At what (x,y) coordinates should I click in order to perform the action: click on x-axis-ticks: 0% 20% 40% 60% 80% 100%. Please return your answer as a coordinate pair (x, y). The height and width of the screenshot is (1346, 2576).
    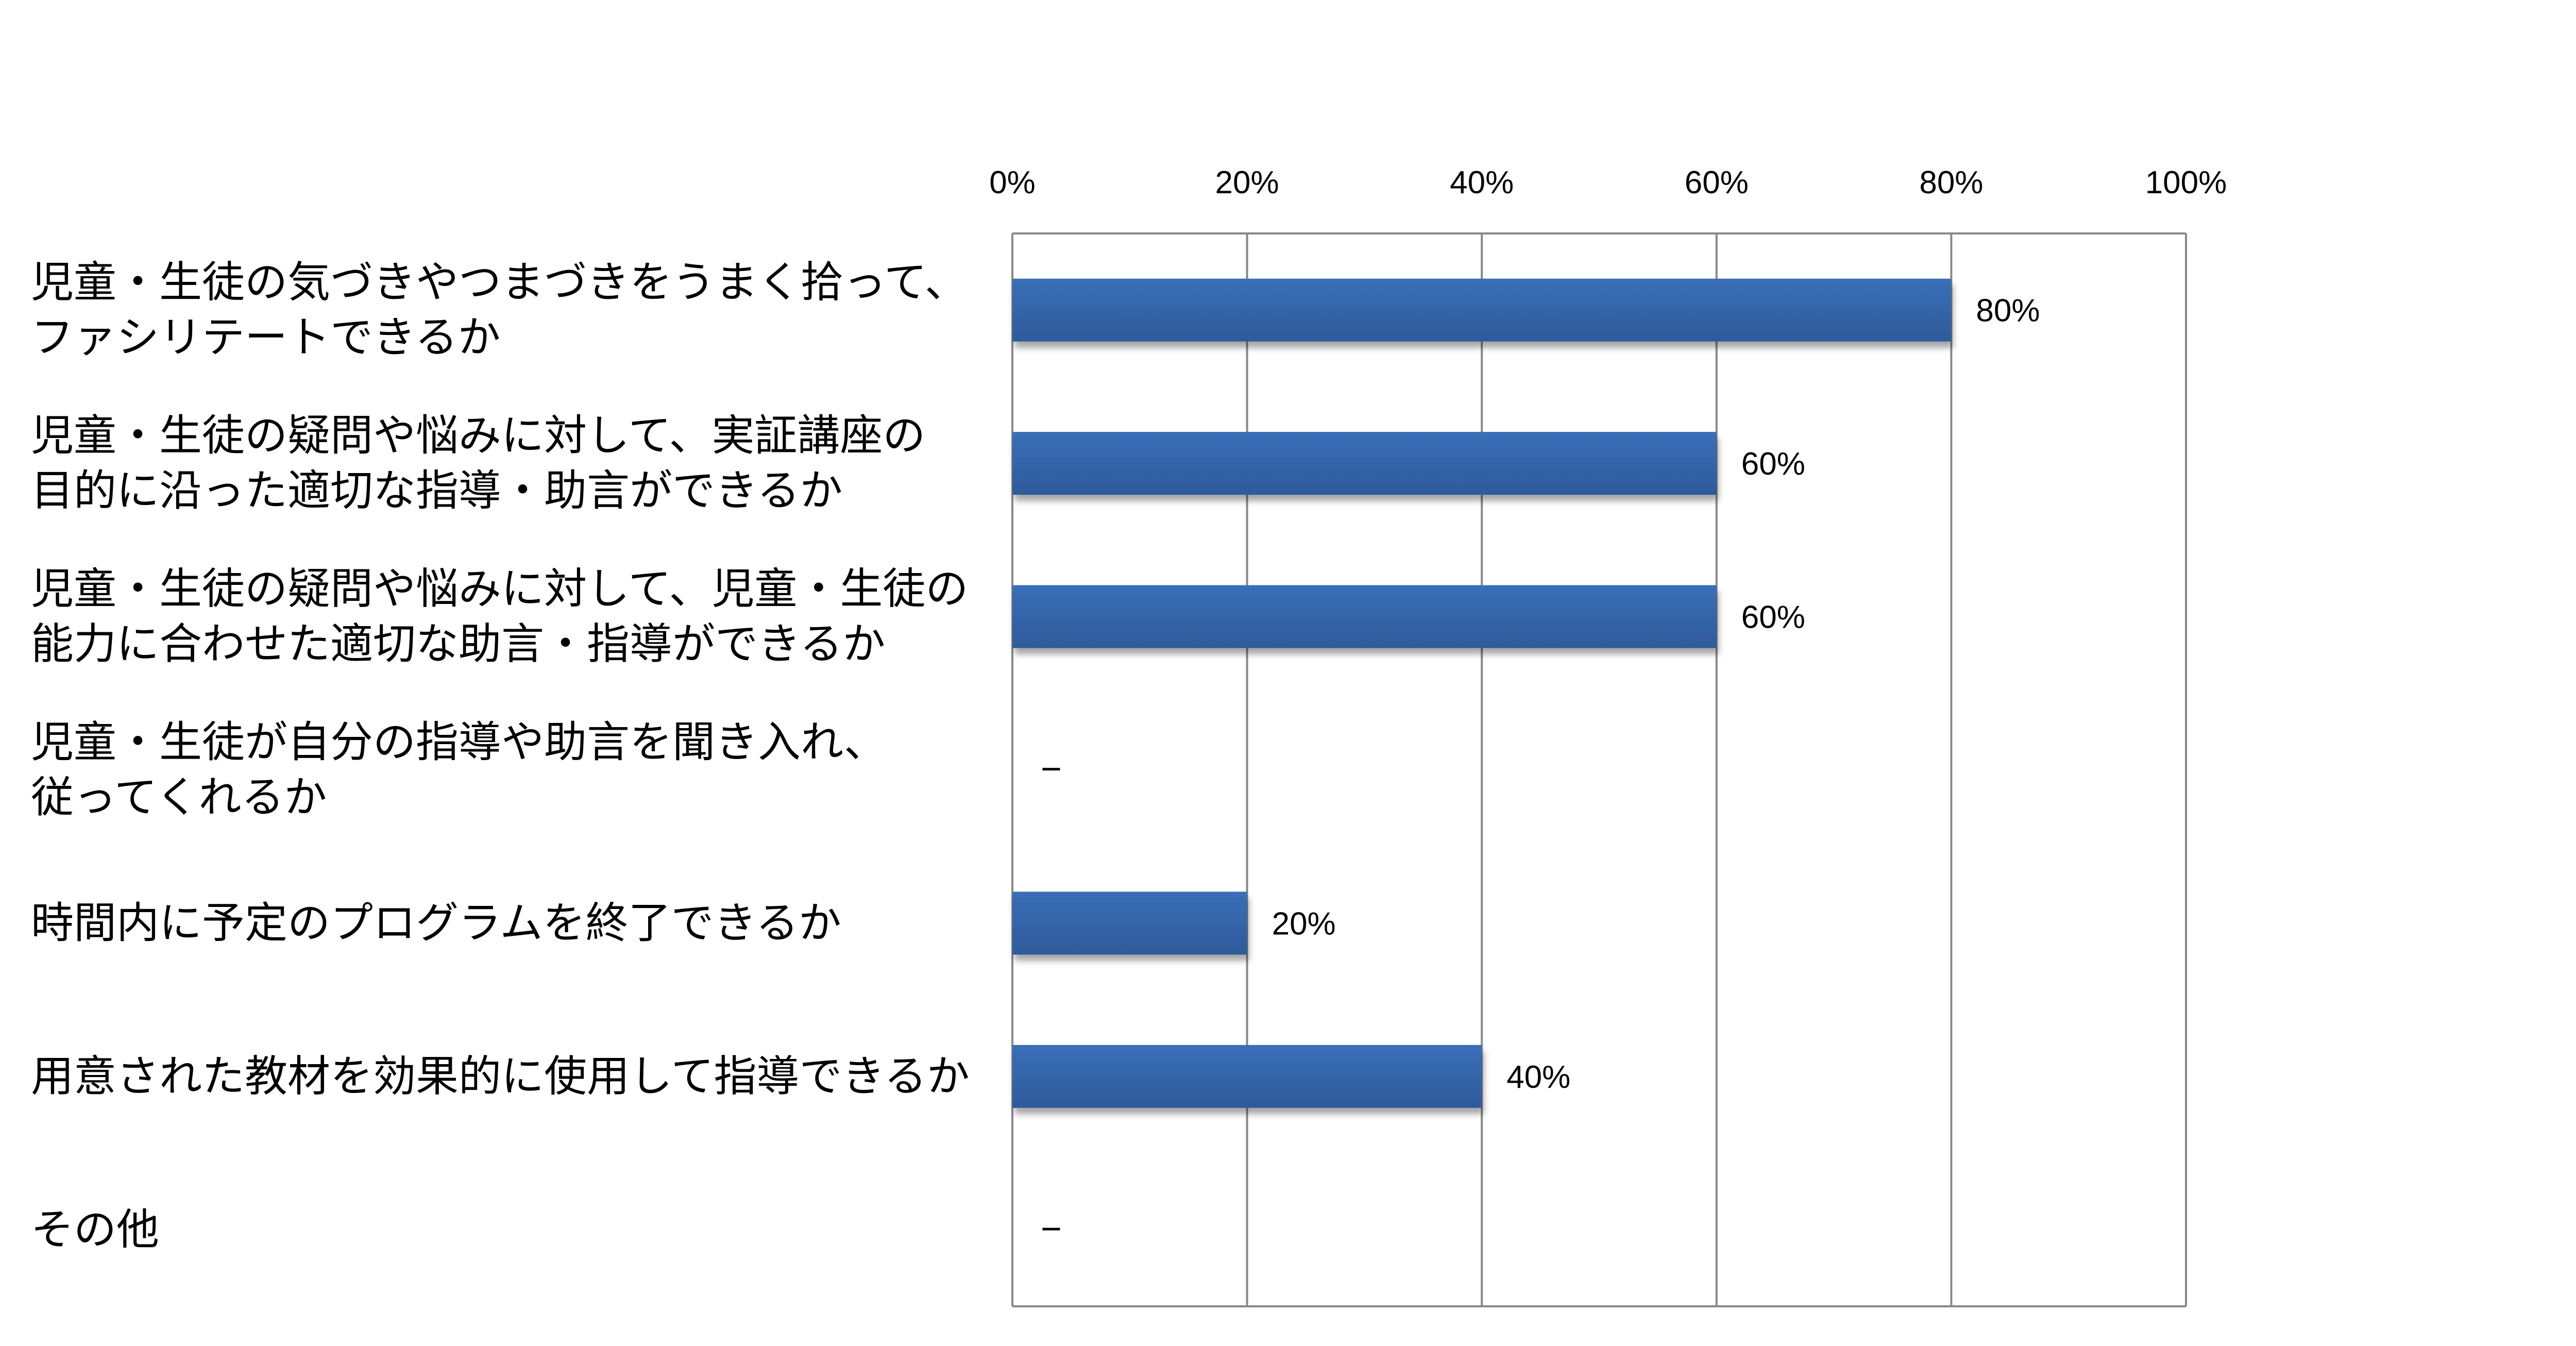
    Looking at the image, I should click on (1608, 182).